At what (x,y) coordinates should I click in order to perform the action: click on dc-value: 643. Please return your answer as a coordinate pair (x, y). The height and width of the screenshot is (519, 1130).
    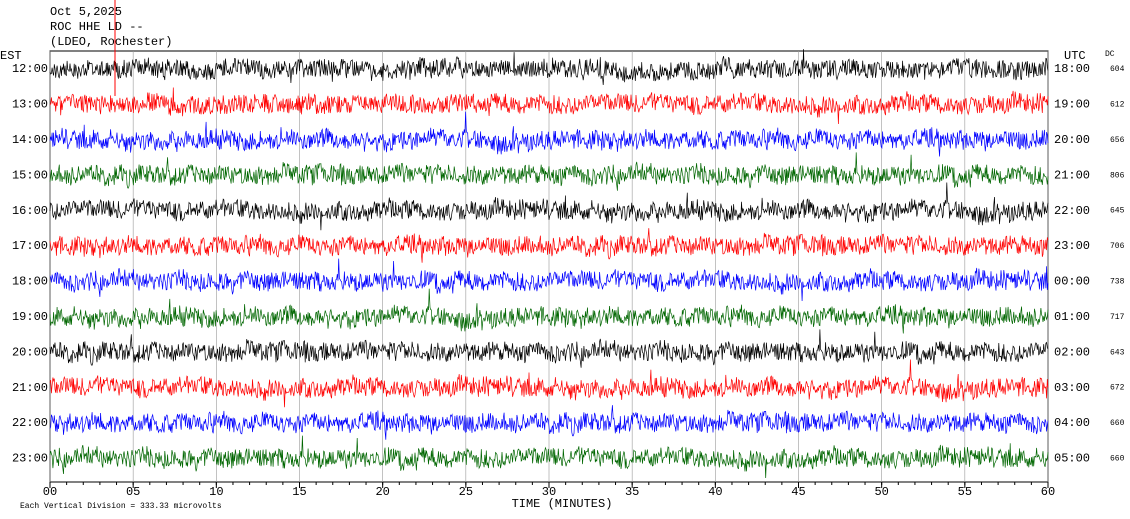
    Looking at the image, I should click on (1117, 352).